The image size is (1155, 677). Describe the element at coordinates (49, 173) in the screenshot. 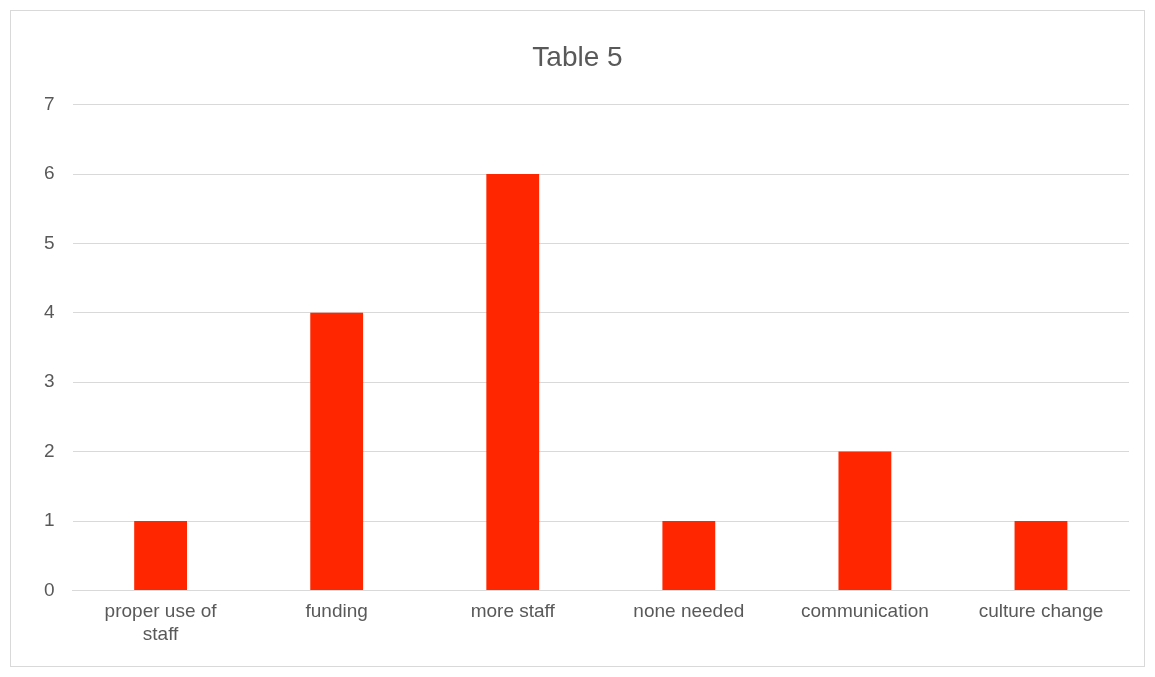

I see `y-tick-label: 6` at that location.